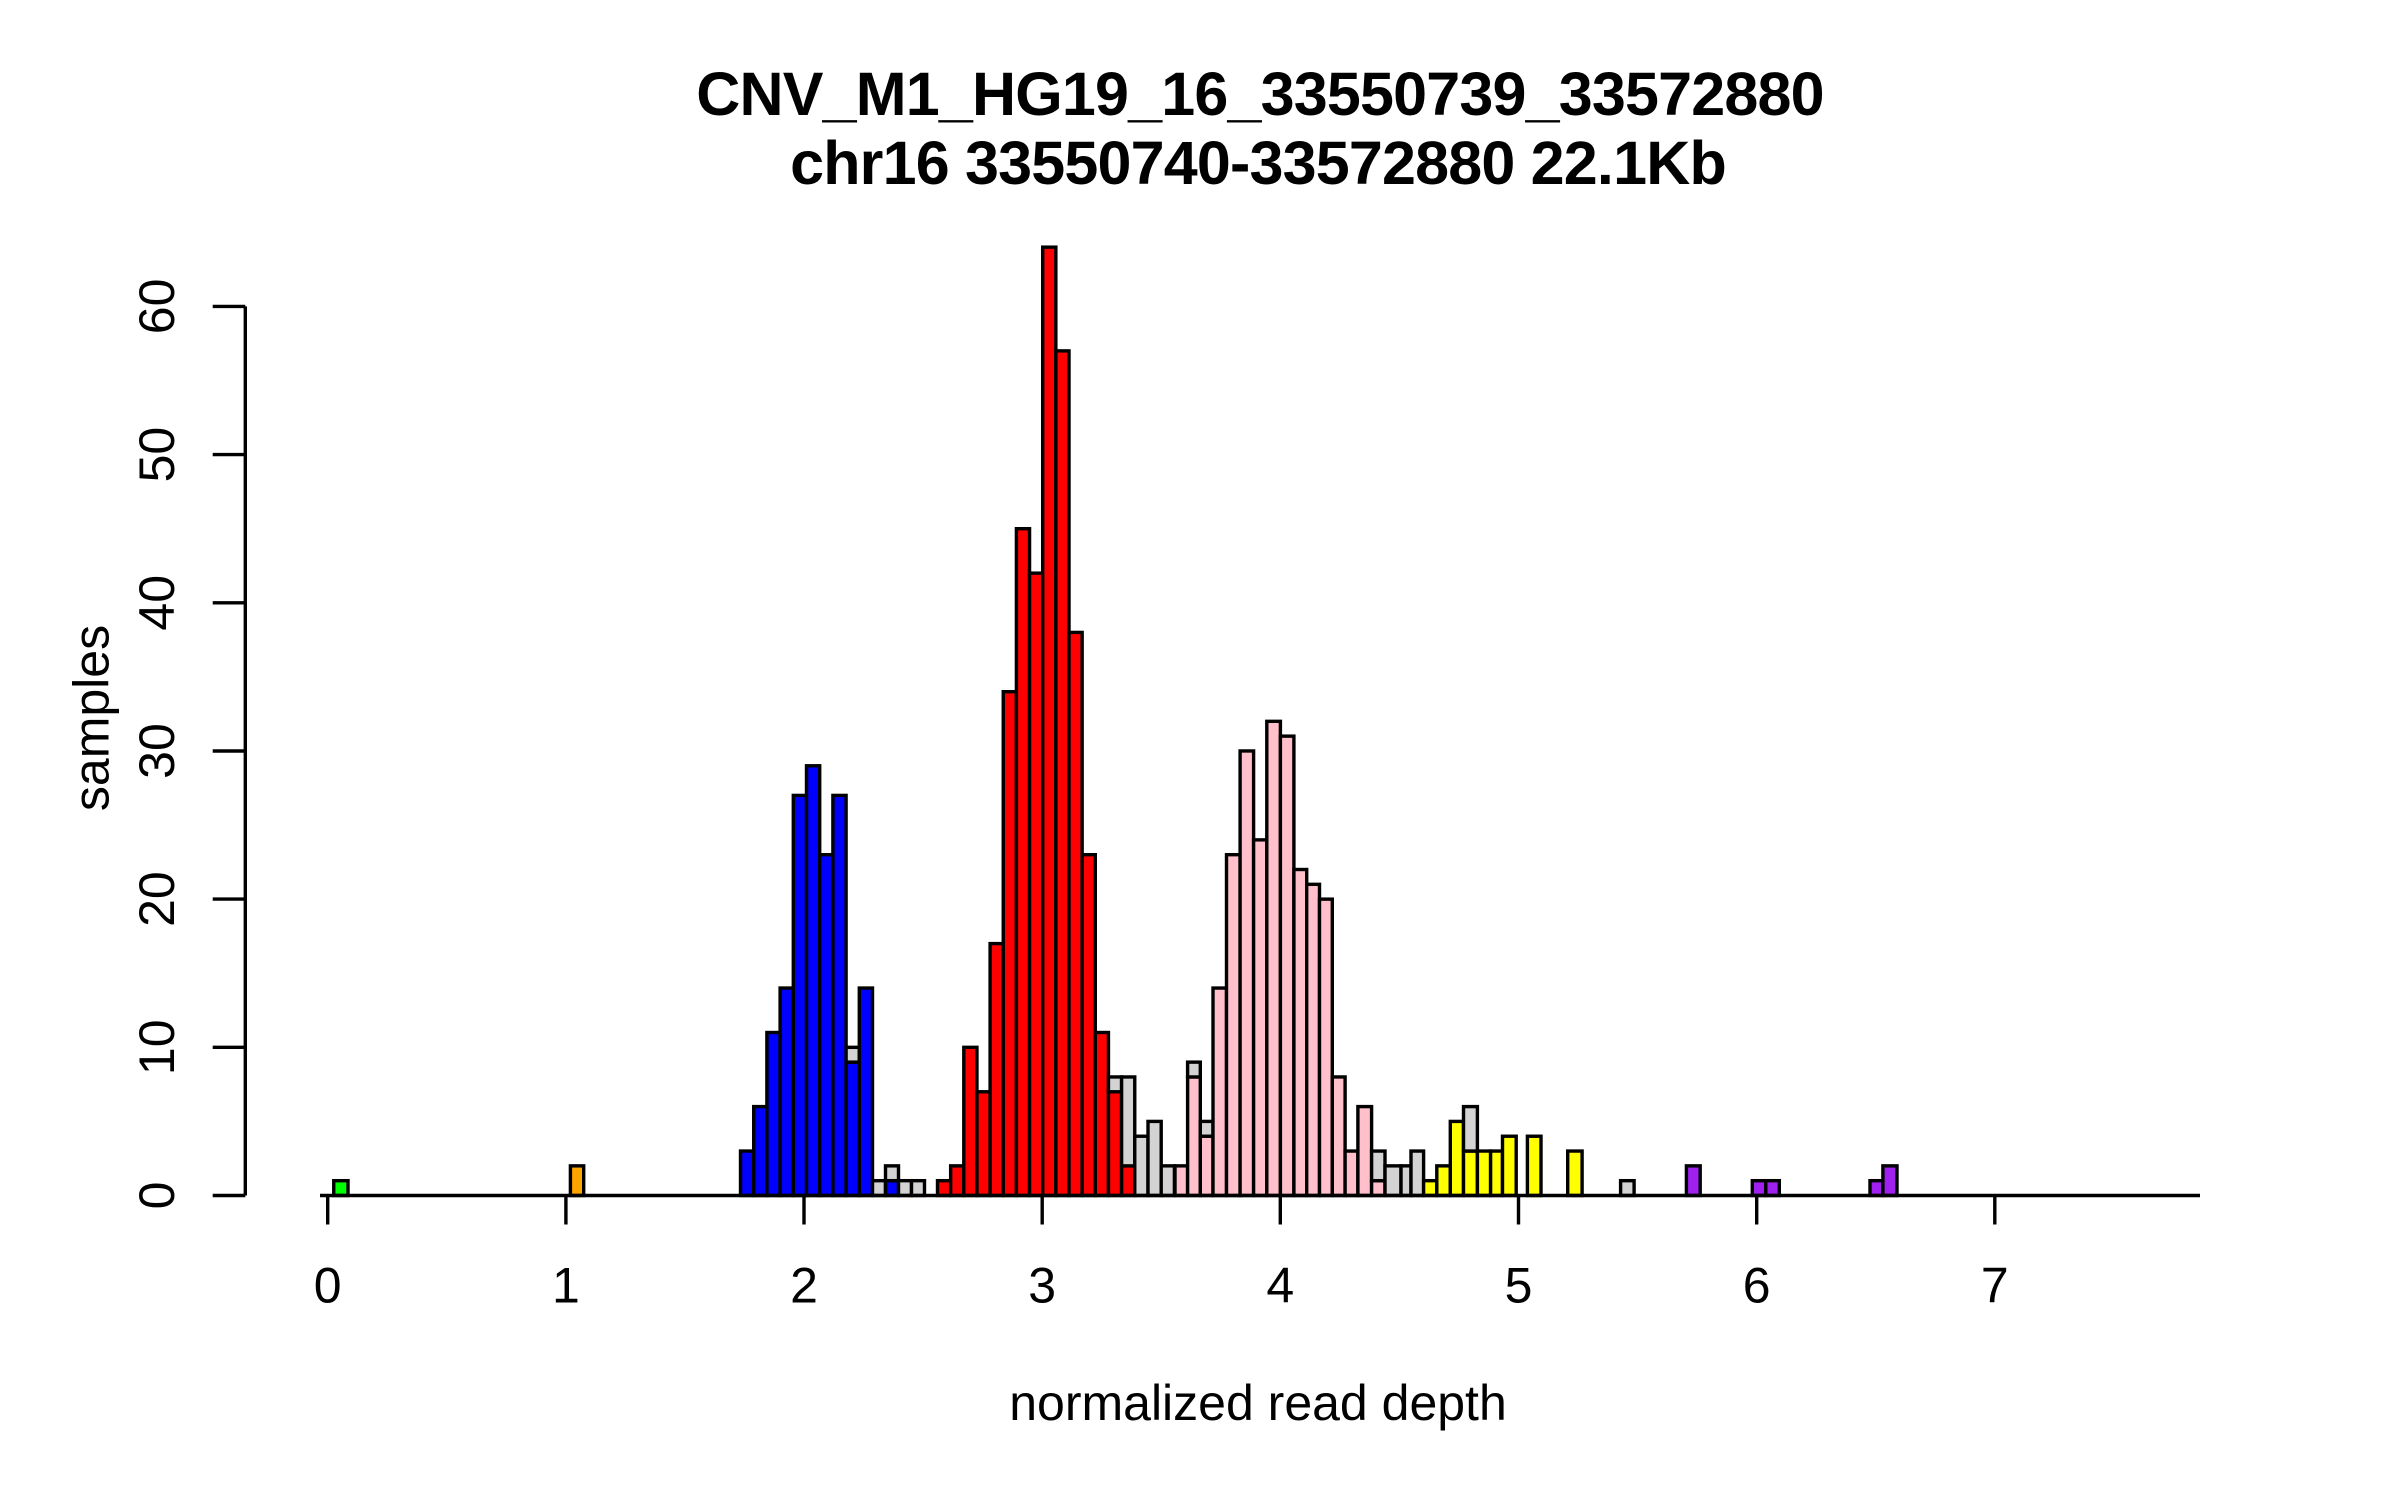 The height and width of the screenshot is (1500, 2400). What do you see at coordinates (157, 307) in the screenshot?
I see `svg-text: 60` at bounding box center [157, 307].